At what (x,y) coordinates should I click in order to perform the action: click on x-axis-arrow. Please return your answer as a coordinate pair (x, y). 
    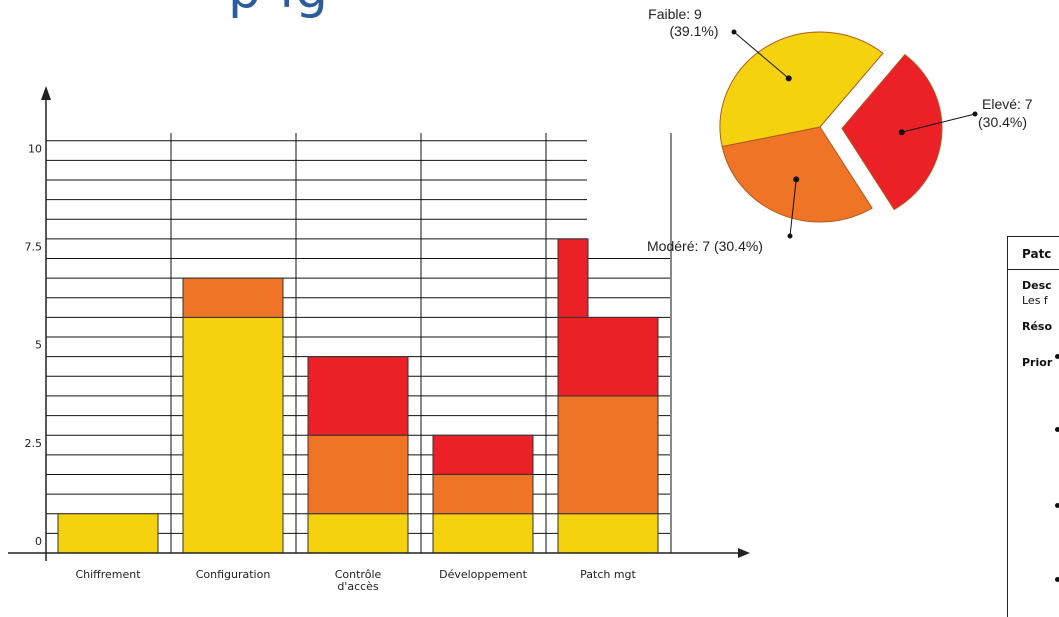
    Looking at the image, I should click on (744, 553).